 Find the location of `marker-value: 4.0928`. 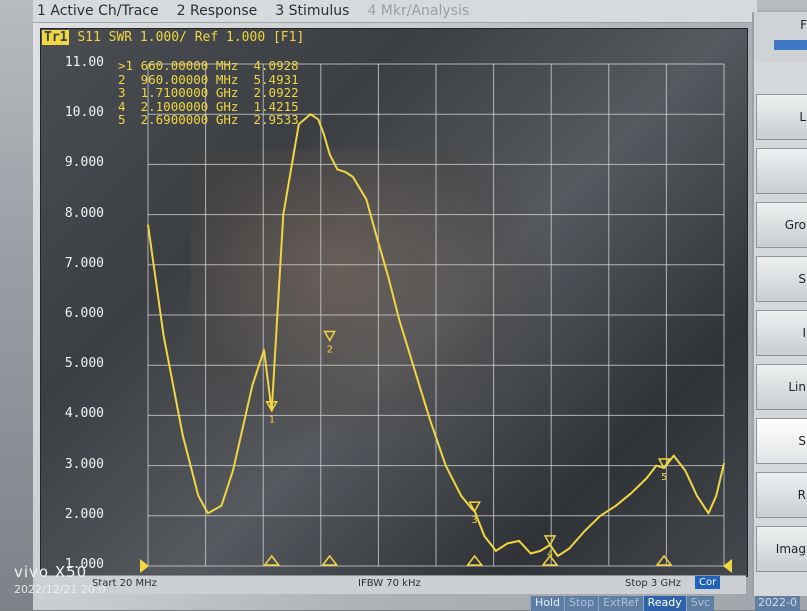

marker-value: 4.0928 is located at coordinates (276, 65).